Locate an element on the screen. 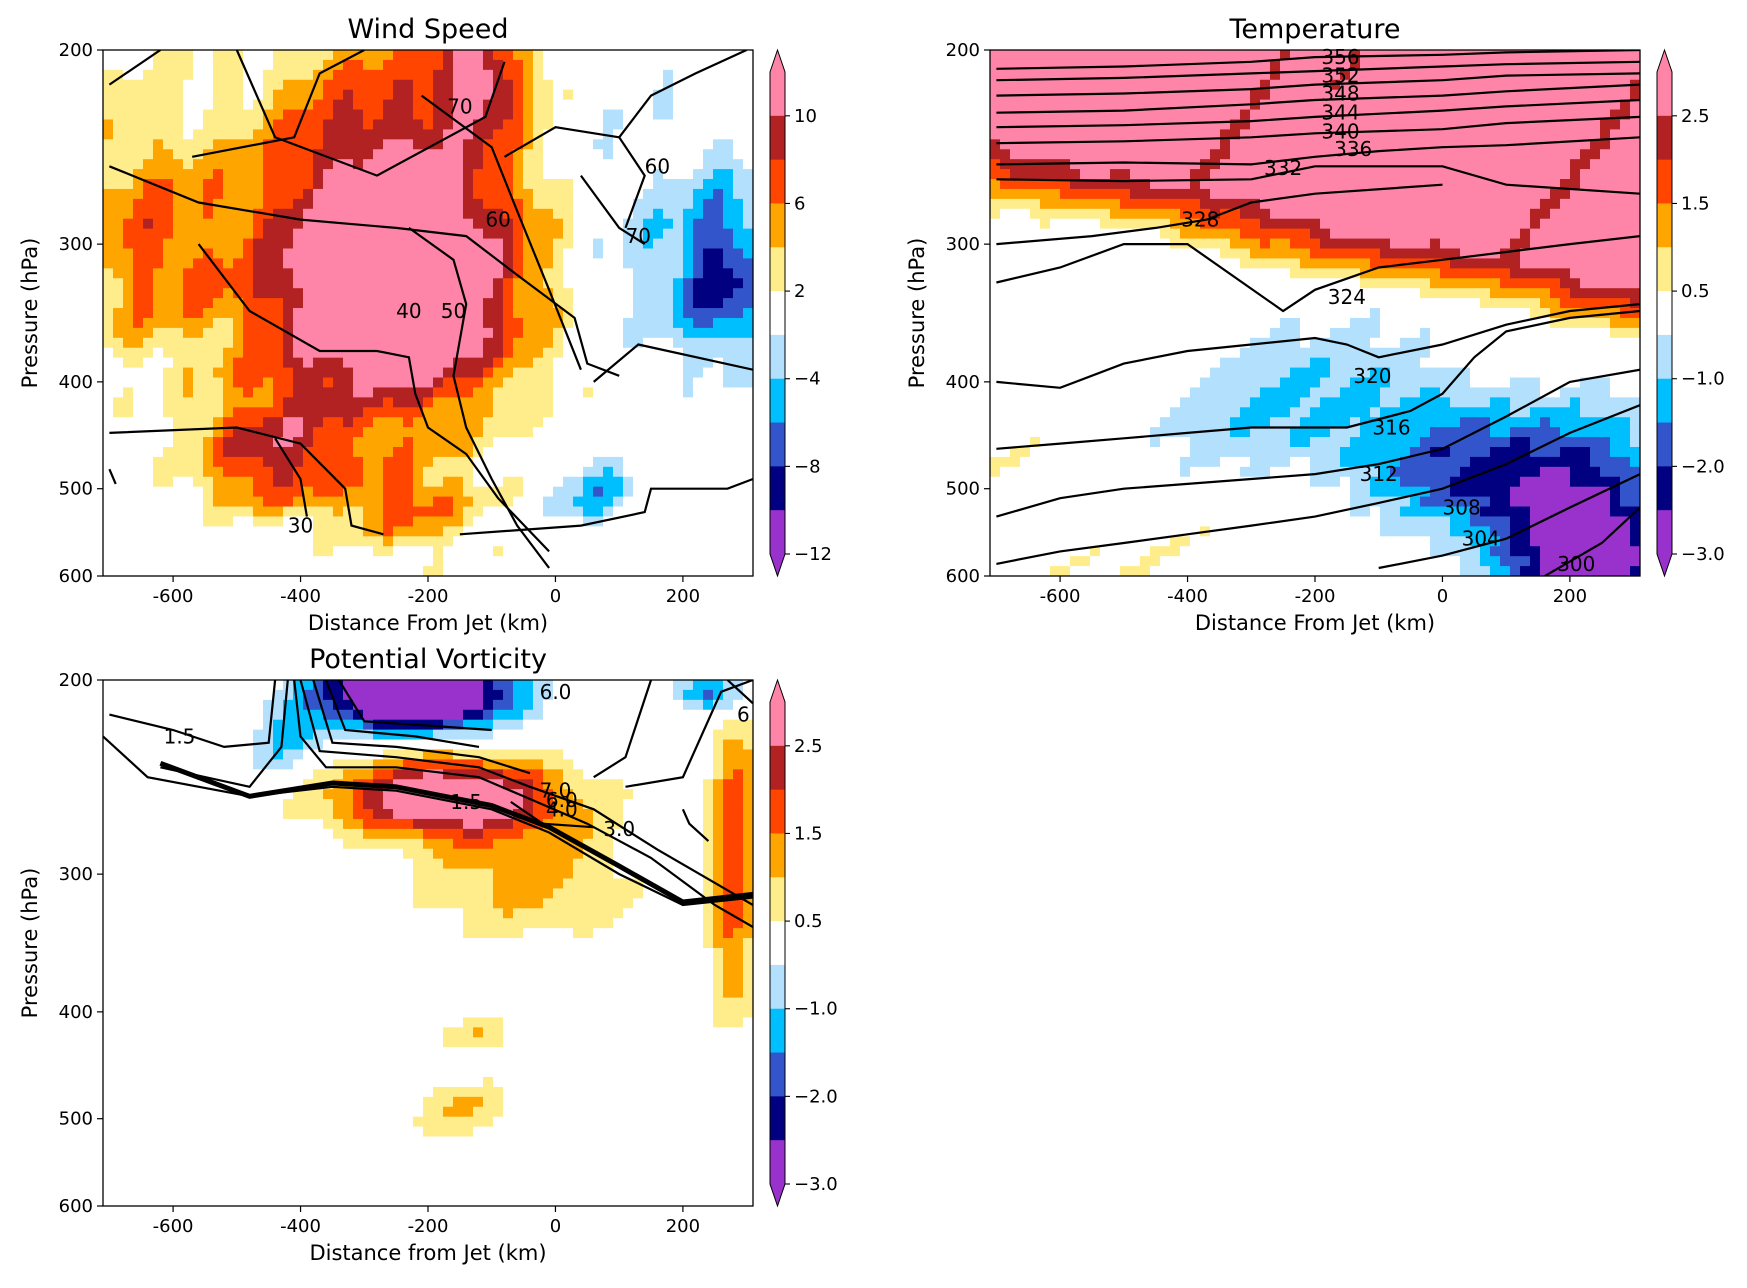 The height and width of the screenshot is (1288, 1747). contour-label: 60 is located at coordinates (497, 220).